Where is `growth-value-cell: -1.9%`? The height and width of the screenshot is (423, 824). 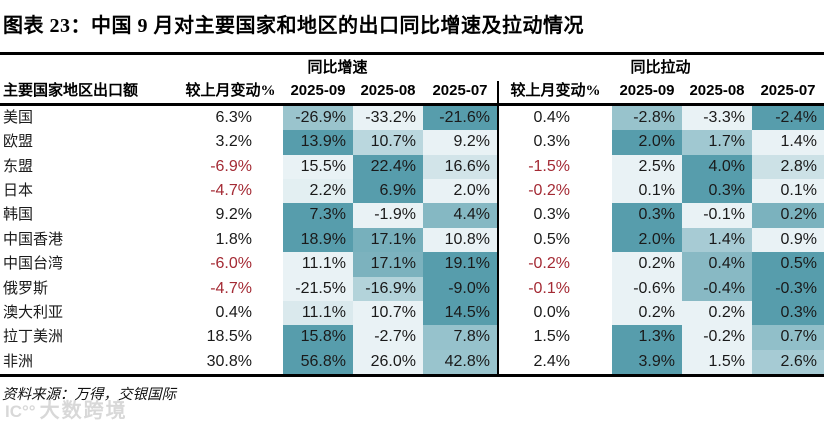 growth-value-cell: -1.9% is located at coordinates (388, 215).